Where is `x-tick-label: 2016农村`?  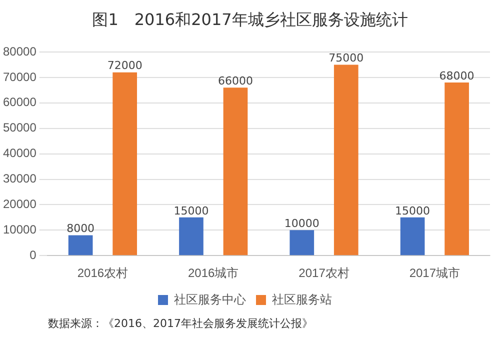
x-tick-label: 2016农村 is located at coordinates (102, 273).